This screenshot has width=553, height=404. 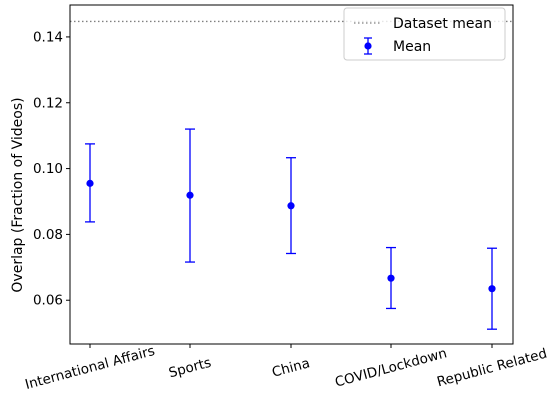 What do you see at coordinates (290, 367) in the screenshot?
I see `x-tick-label: China` at bounding box center [290, 367].